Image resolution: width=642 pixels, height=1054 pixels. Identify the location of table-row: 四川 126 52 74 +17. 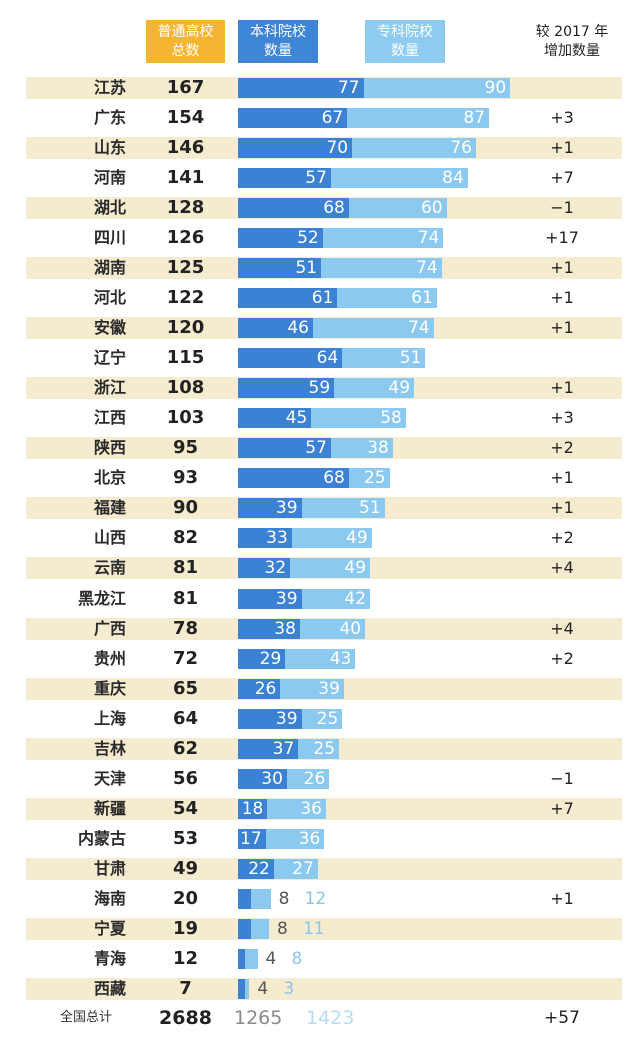
(324, 238).